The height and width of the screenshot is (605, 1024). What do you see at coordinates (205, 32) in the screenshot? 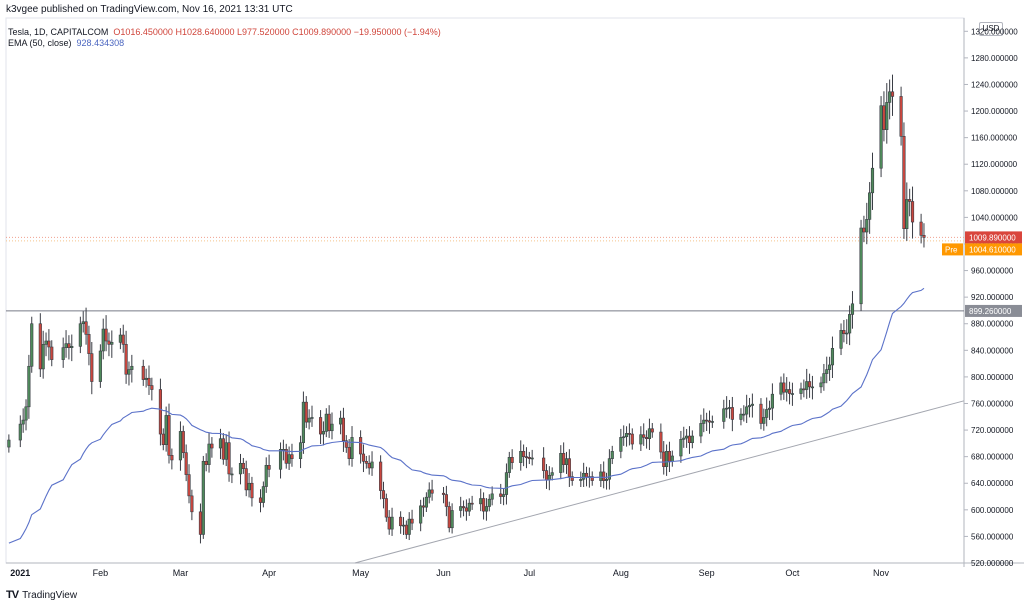
I see `high-value: H1028.640000` at bounding box center [205, 32].